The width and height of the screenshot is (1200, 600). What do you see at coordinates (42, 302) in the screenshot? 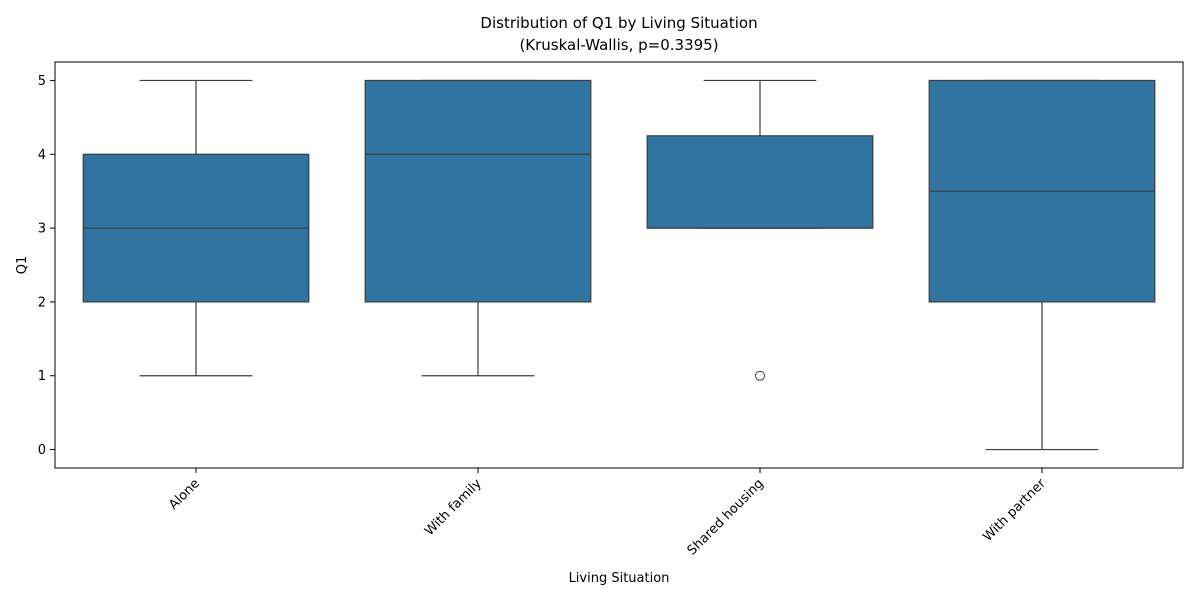
I see `y-tick-label: 2` at bounding box center [42, 302].